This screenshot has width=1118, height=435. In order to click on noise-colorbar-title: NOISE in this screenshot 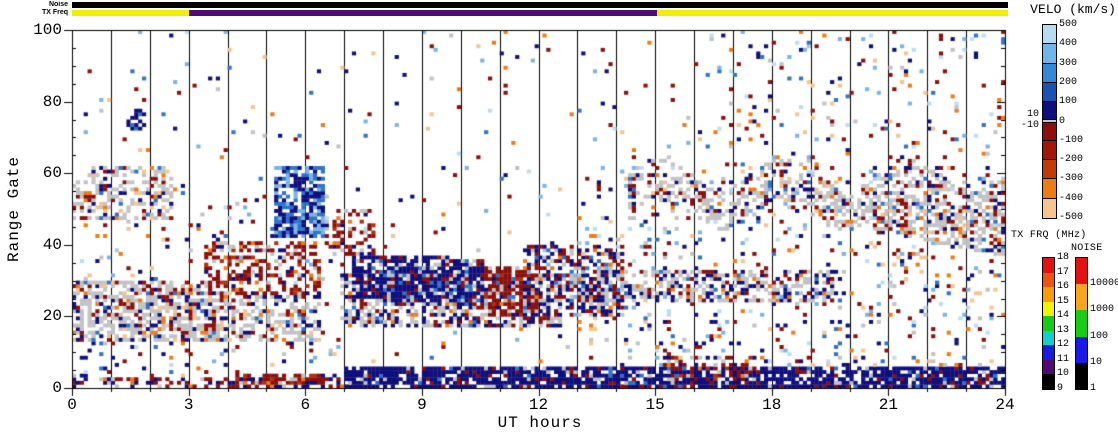, I will do `click(1087, 248)`.